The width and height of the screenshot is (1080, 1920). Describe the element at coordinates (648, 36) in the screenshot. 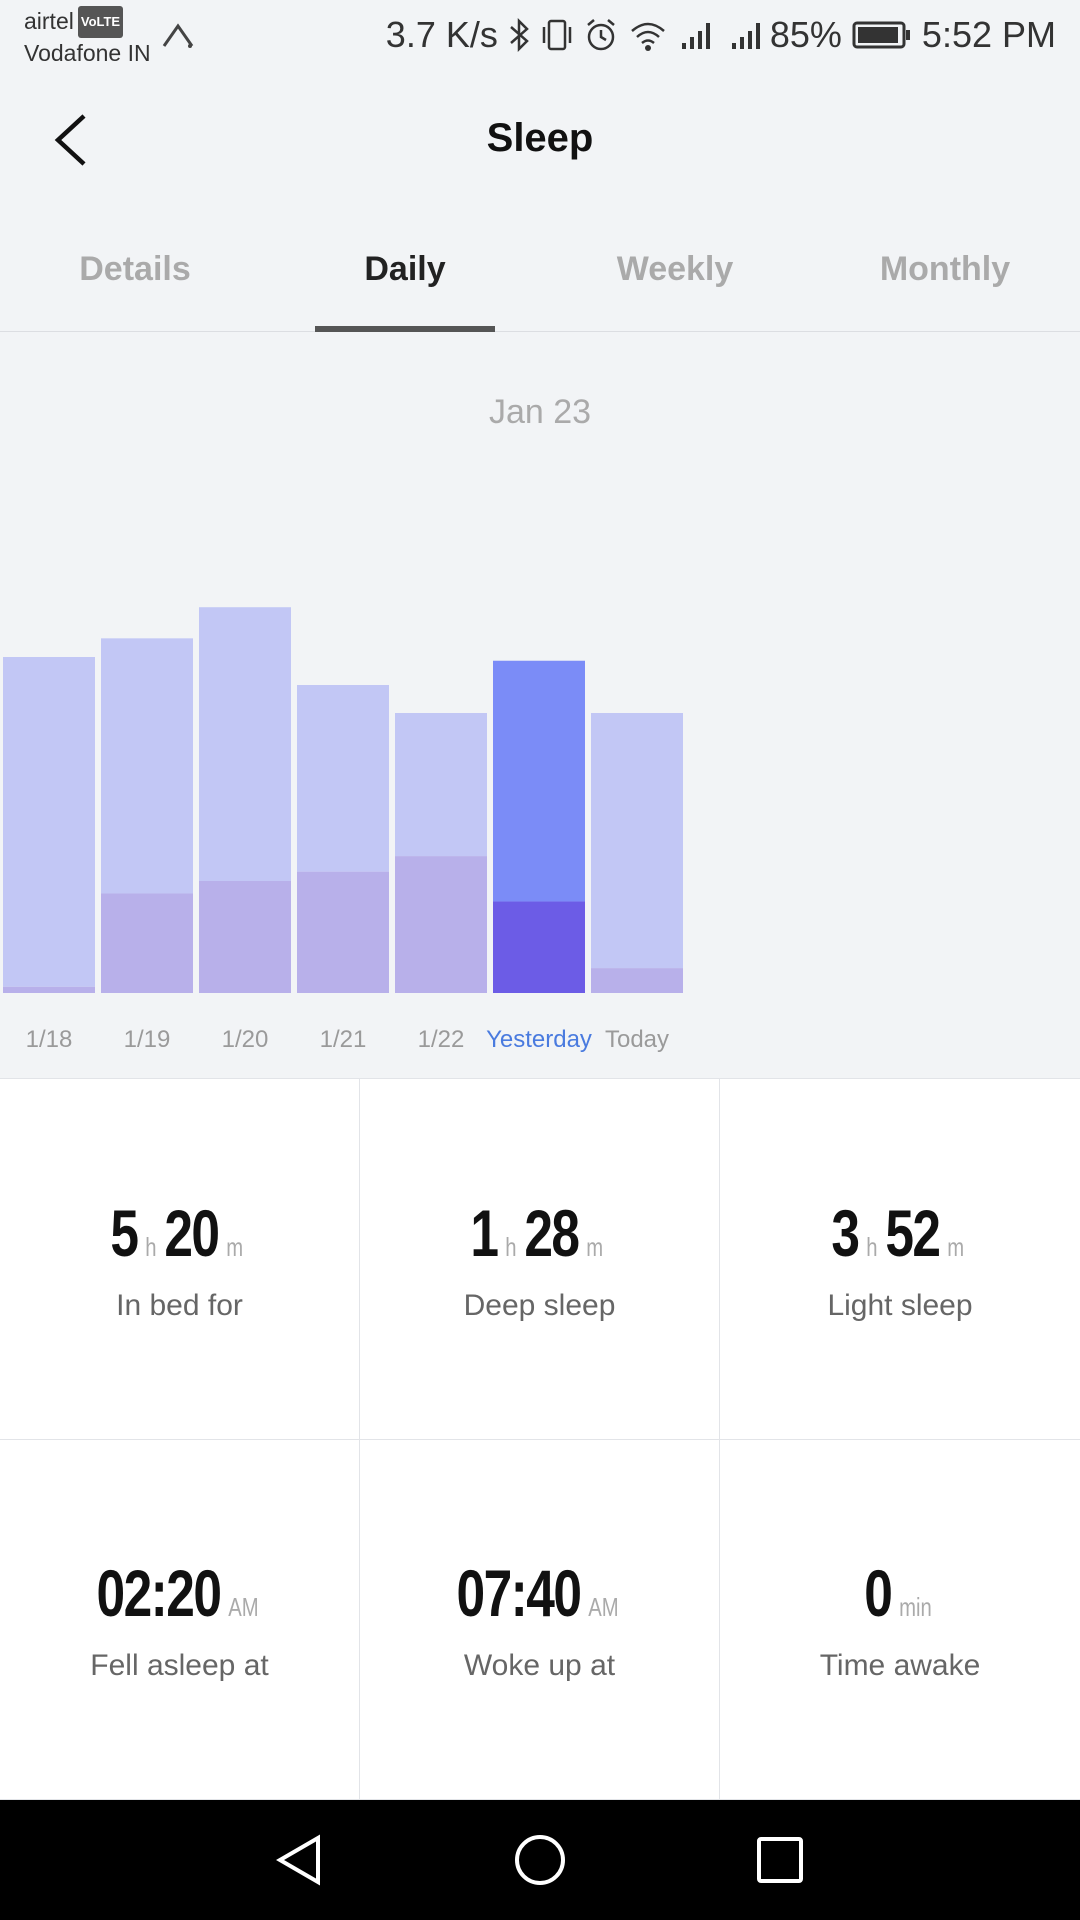

I see `wifi-icon` at that location.